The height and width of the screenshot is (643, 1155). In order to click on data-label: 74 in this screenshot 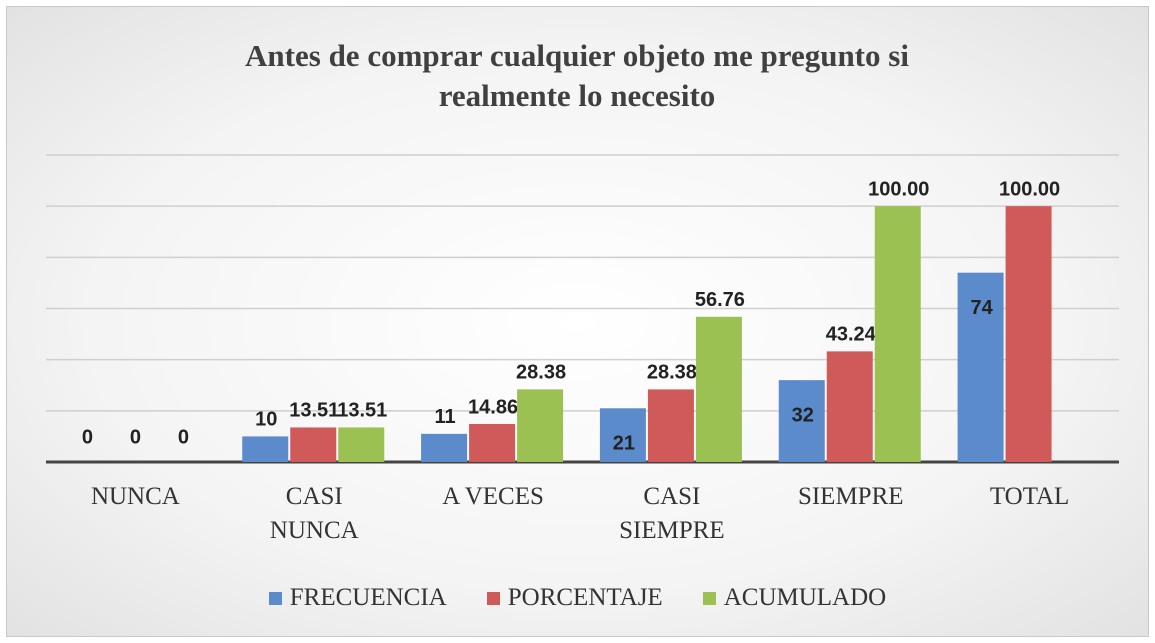, I will do `click(981, 308)`.